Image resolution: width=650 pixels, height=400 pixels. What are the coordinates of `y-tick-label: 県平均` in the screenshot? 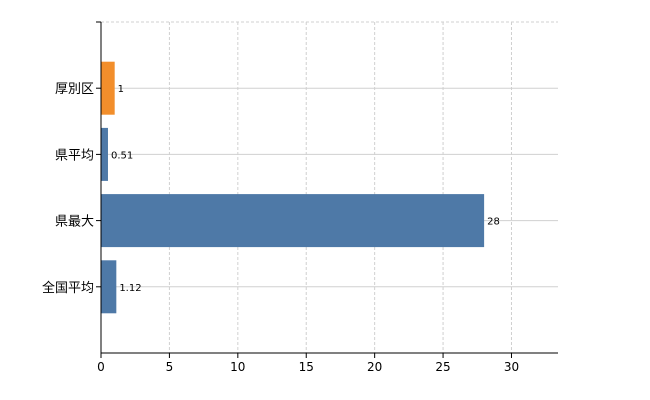 It's located at (74, 155).